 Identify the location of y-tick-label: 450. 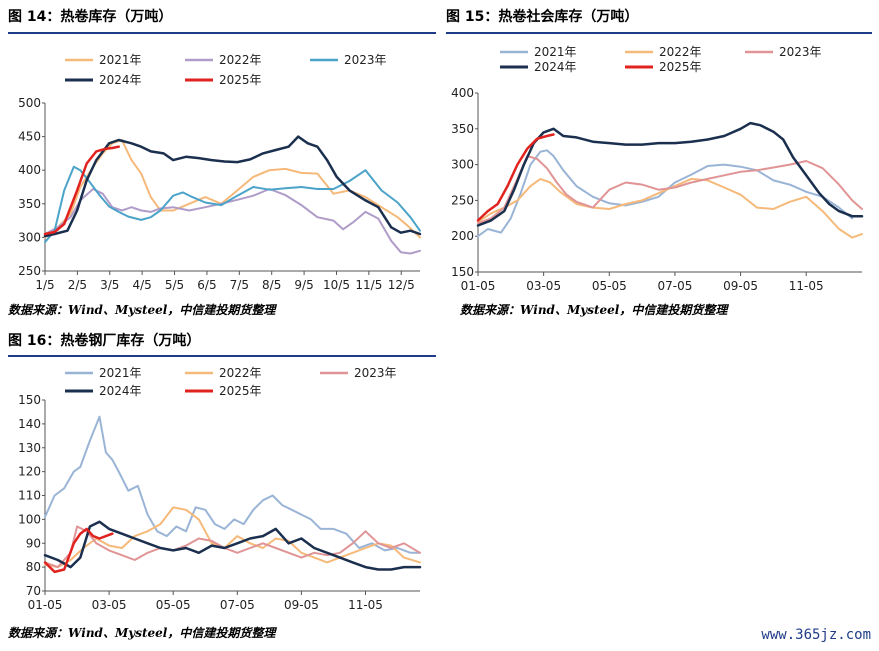
(29, 137).